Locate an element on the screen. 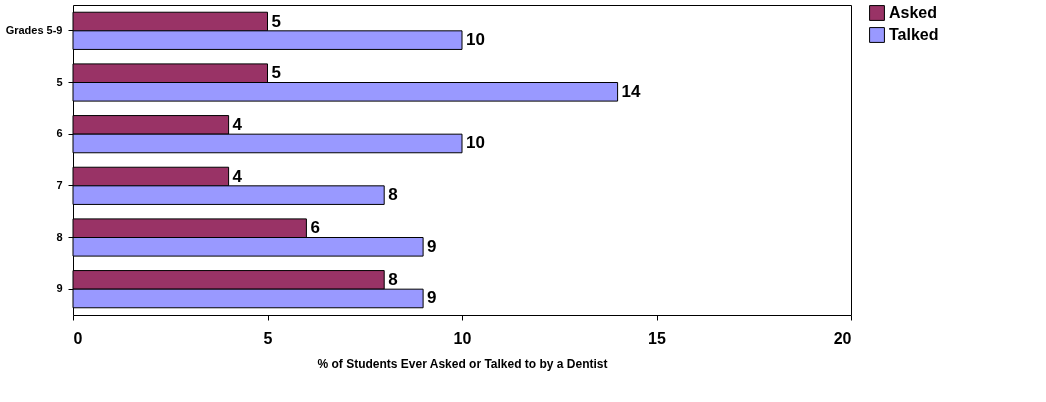  y-tick-label: 9 is located at coordinates (59, 288).